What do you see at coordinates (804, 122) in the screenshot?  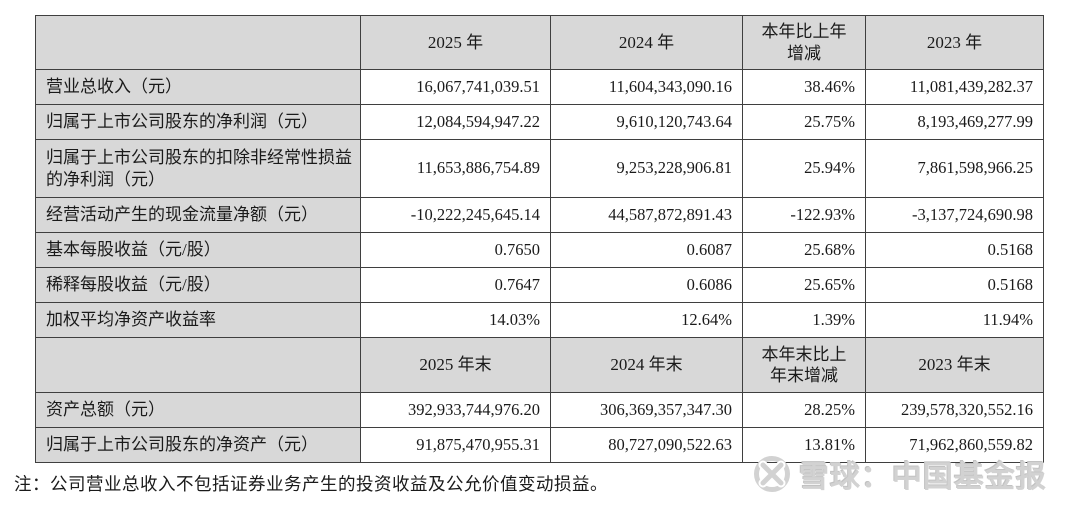 I see `value-change: 25.75%` at bounding box center [804, 122].